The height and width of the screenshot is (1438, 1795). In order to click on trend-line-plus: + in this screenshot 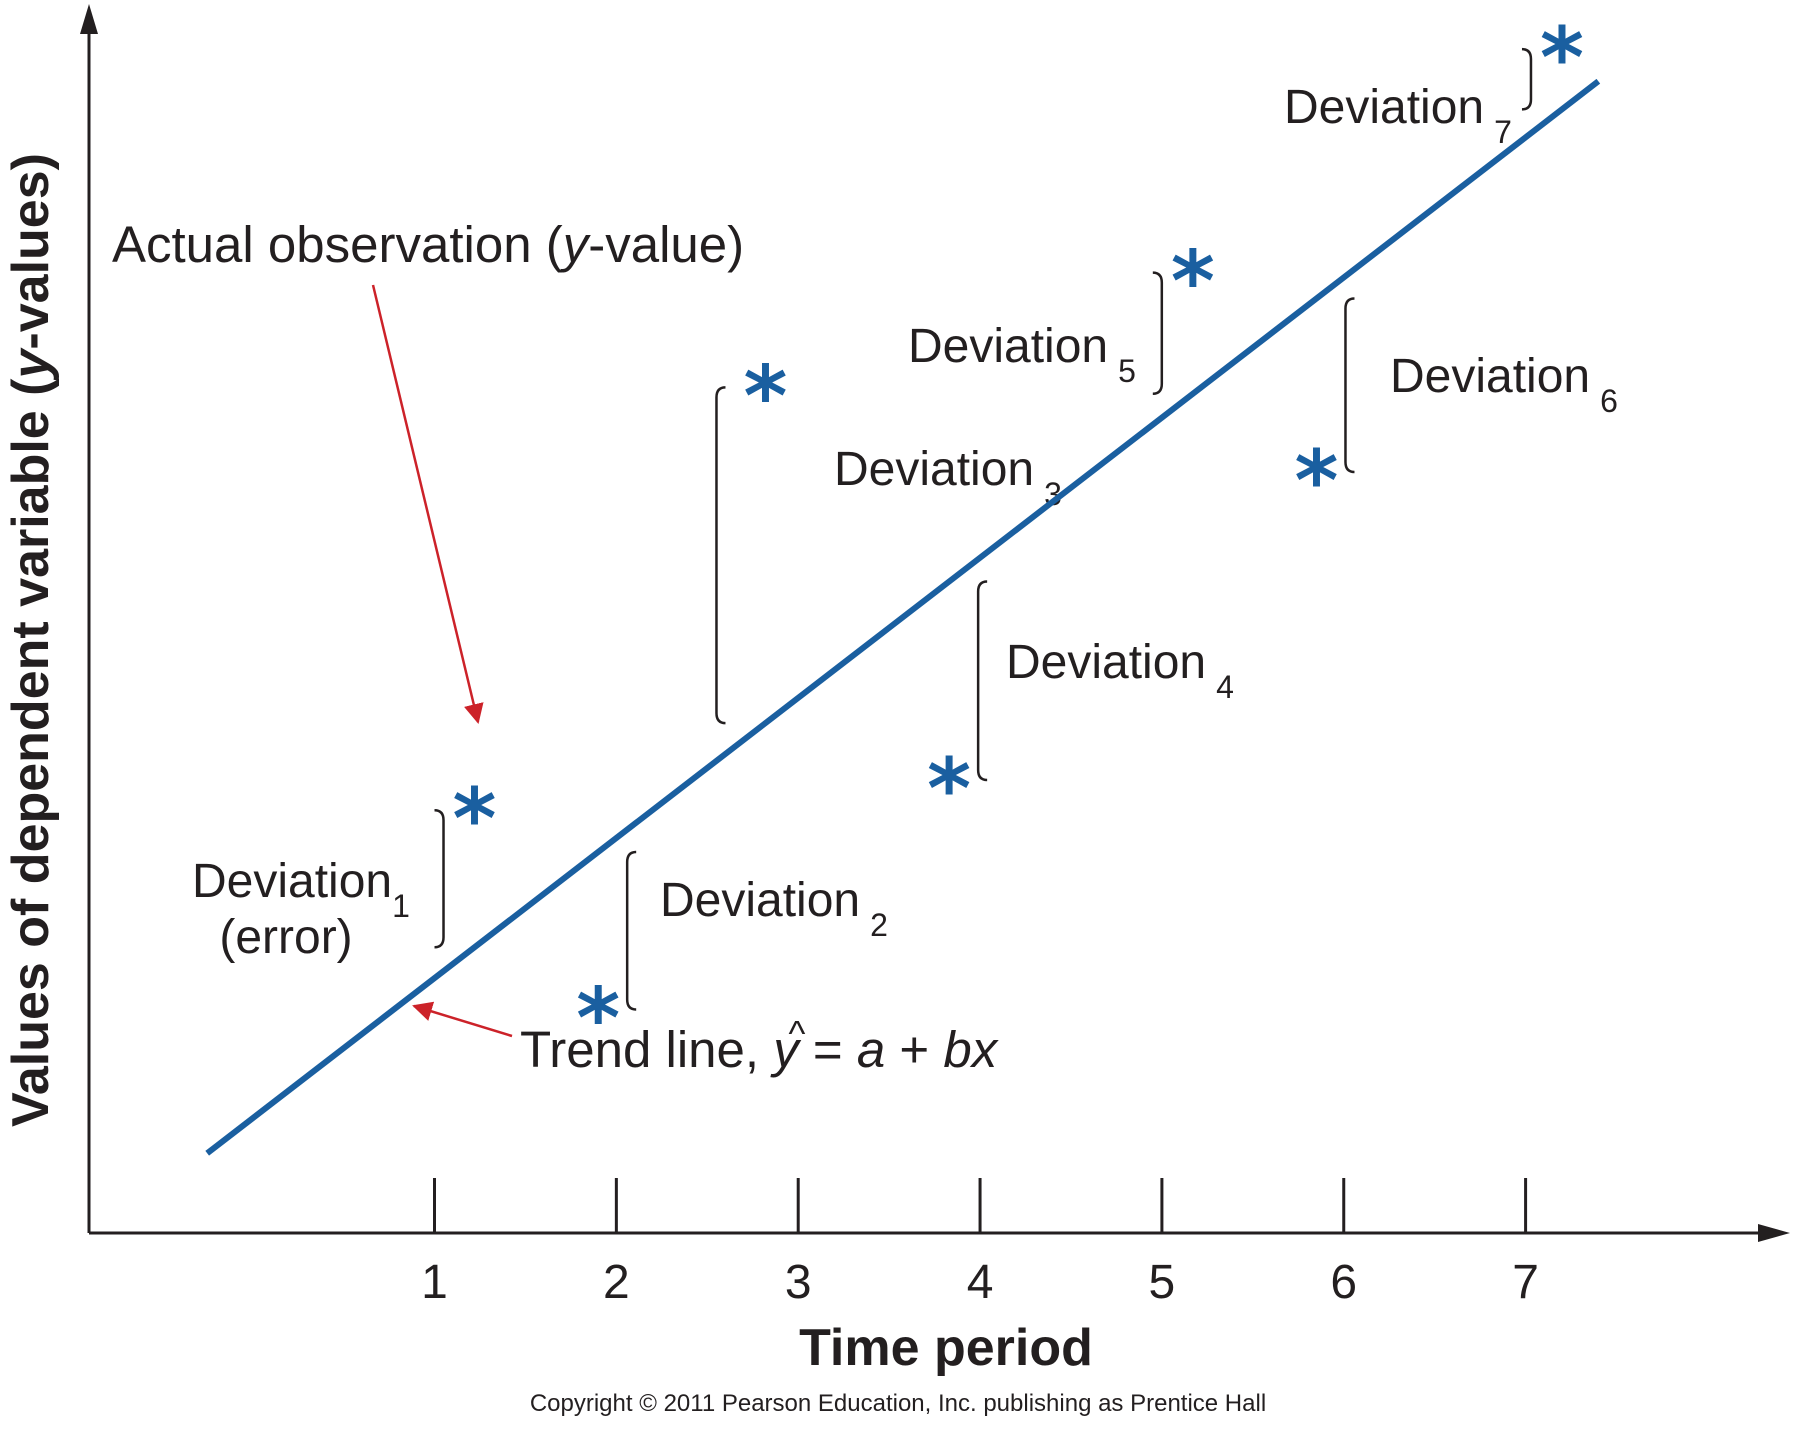, I will do `click(914, 1049)`.